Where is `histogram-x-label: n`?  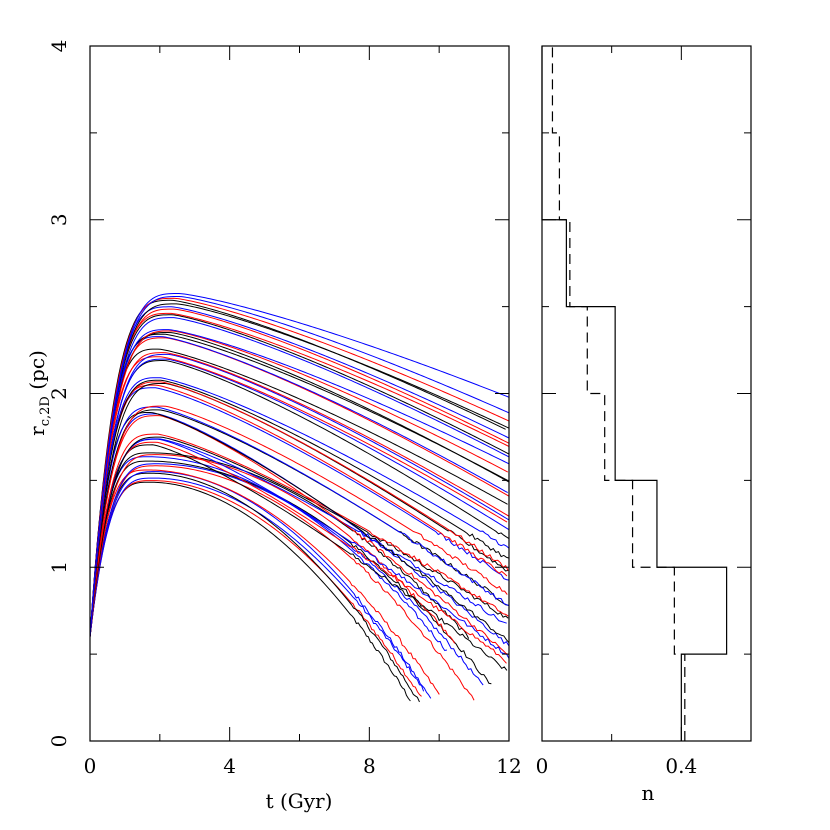 histogram-x-label: n is located at coordinates (648, 793).